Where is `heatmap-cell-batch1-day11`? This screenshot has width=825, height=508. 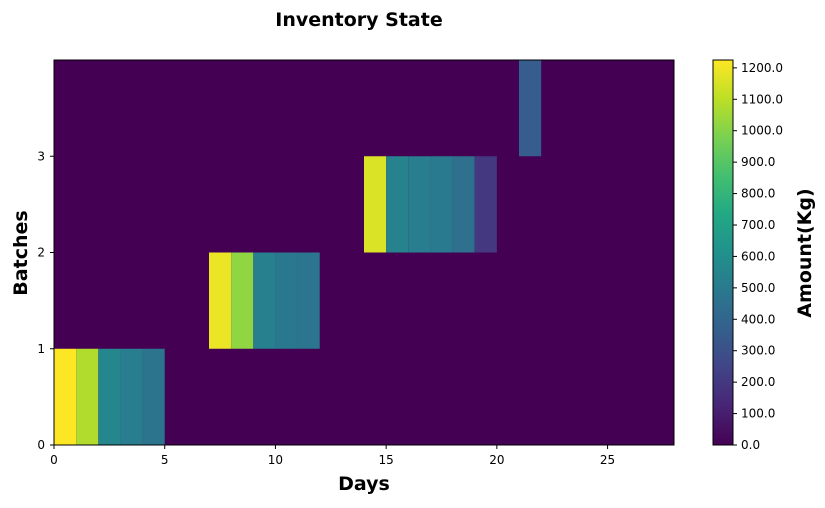
heatmap-cell-batch1-day11 is located at coordinates (308, 300).